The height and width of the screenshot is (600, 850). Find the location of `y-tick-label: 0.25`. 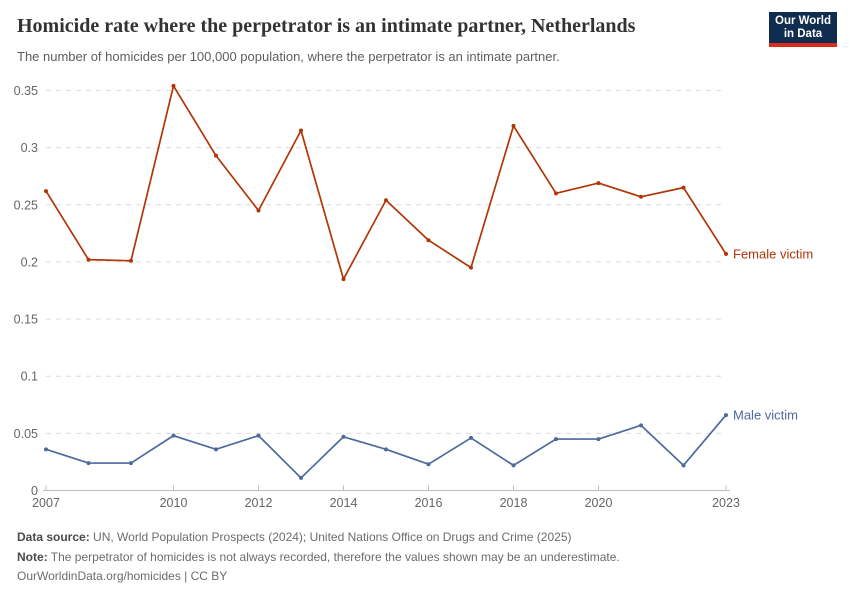

y-tick-label: 0.25 is located at coordinates (26, 205).